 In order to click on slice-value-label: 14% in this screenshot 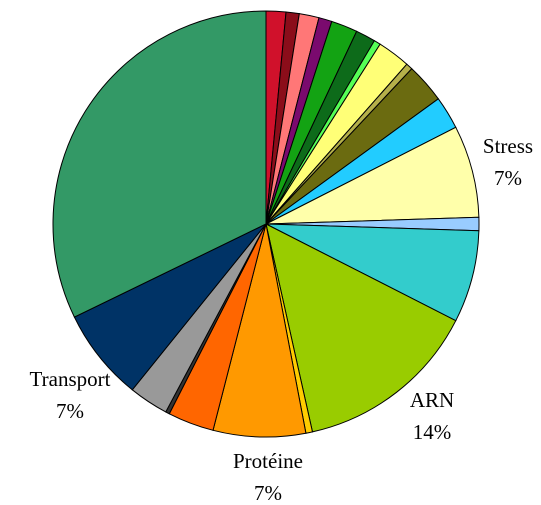, I will do `click(432, 432)`.